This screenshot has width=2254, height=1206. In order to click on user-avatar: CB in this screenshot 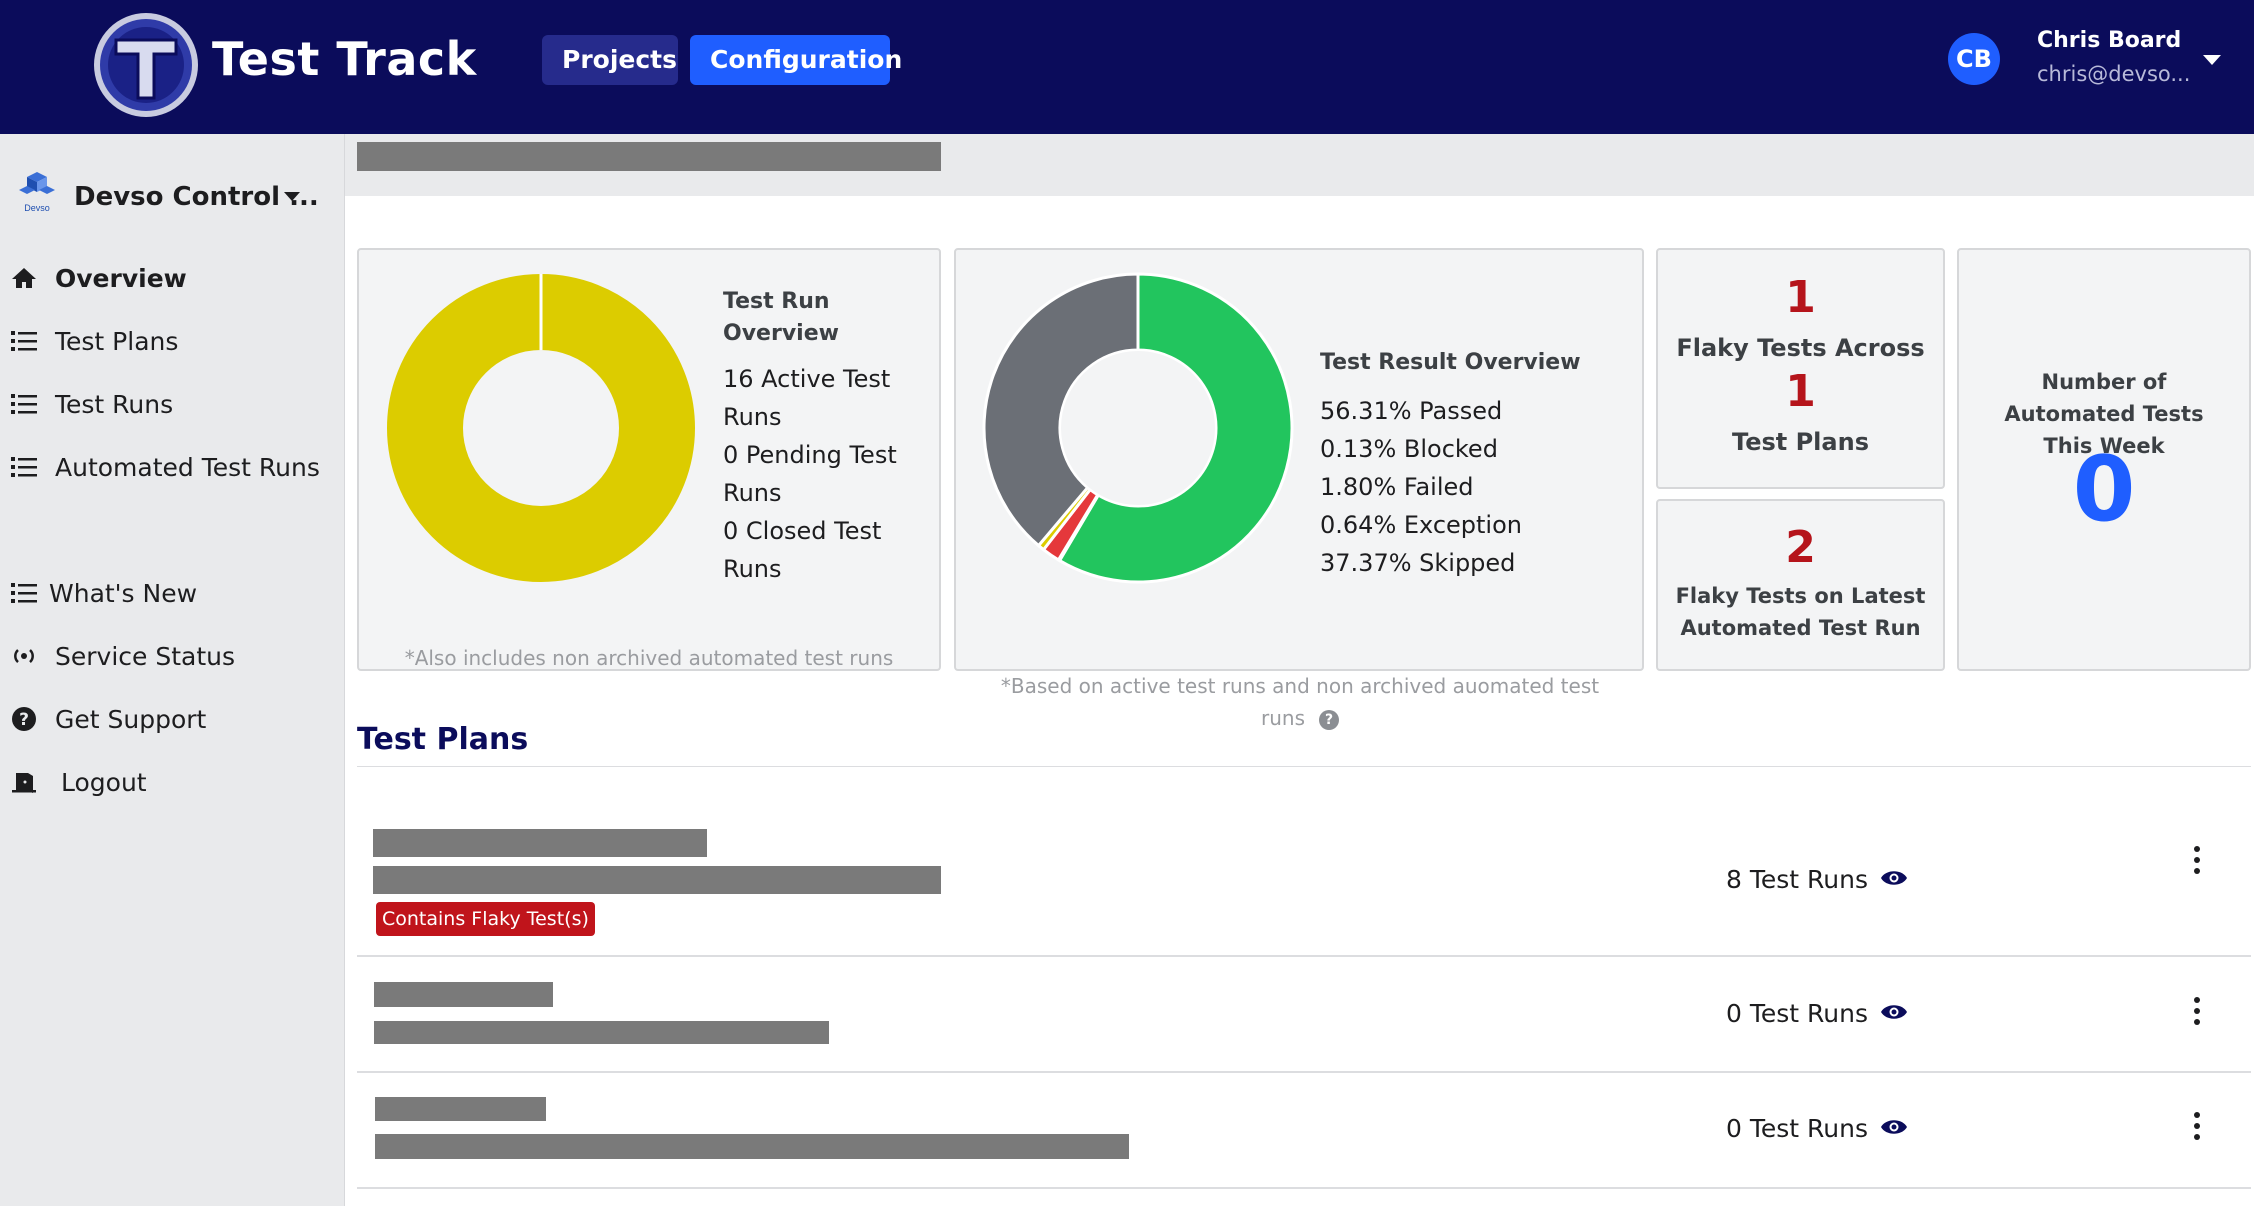, I will do `click(1974, 59)`.